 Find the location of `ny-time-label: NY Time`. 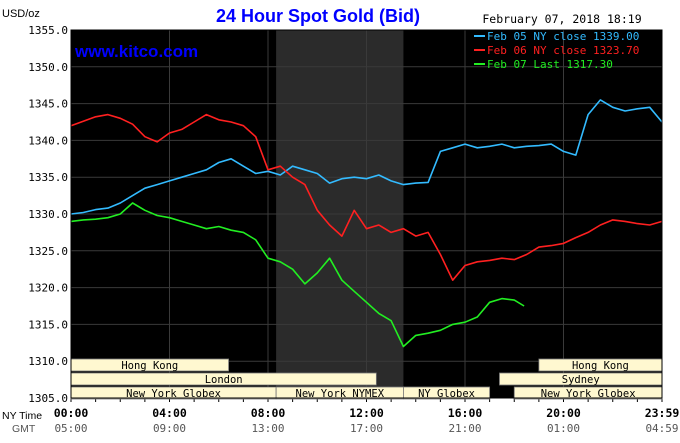

ny-time-label: NY Time is located at coordinates (22, 416).